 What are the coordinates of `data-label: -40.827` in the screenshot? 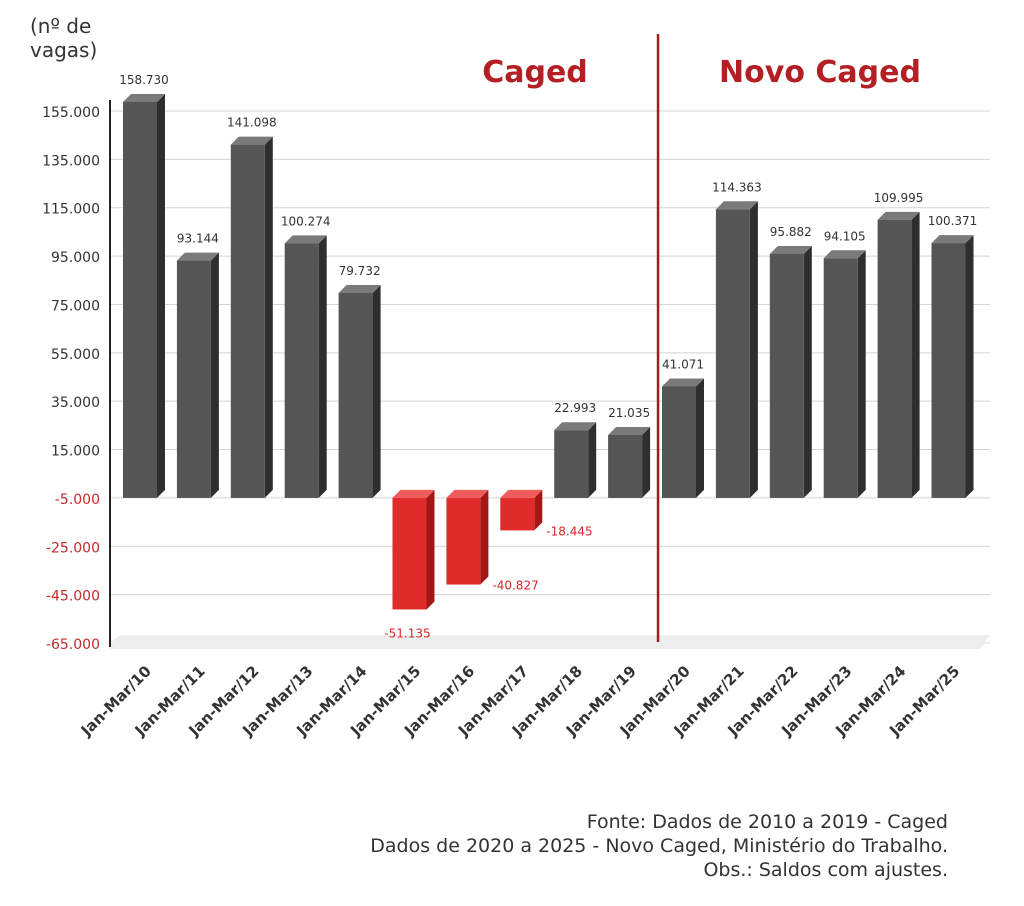 It's located at (515, 586).